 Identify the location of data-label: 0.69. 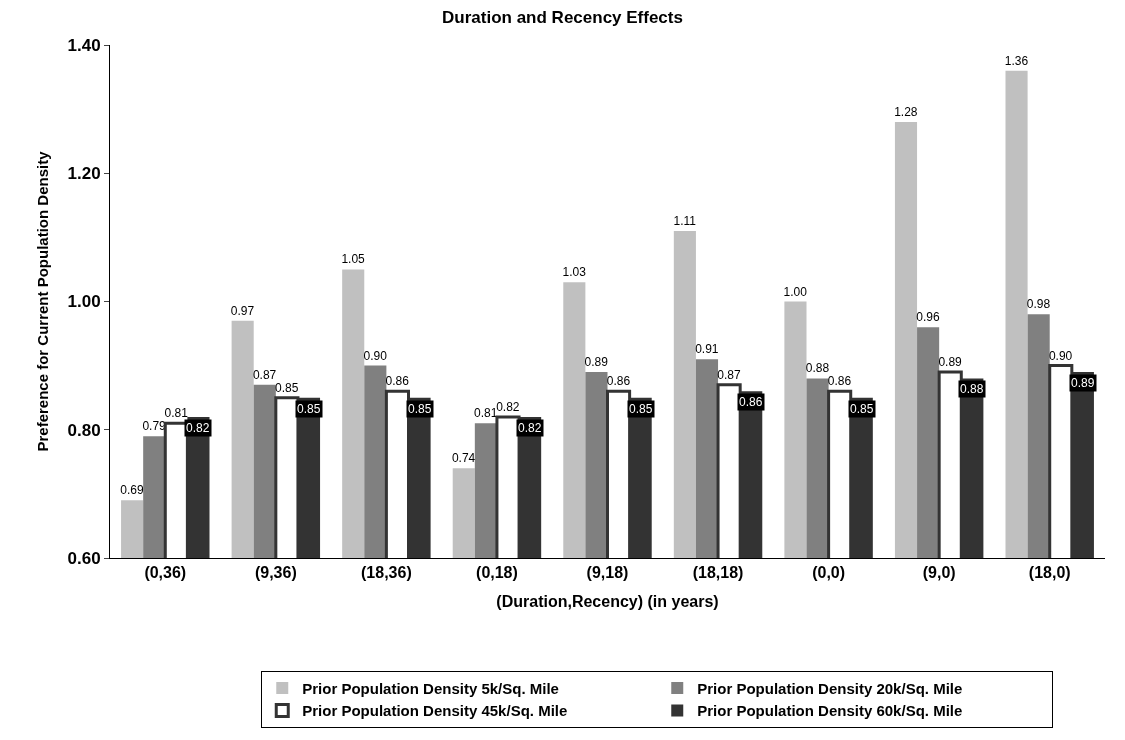
(132, 490).